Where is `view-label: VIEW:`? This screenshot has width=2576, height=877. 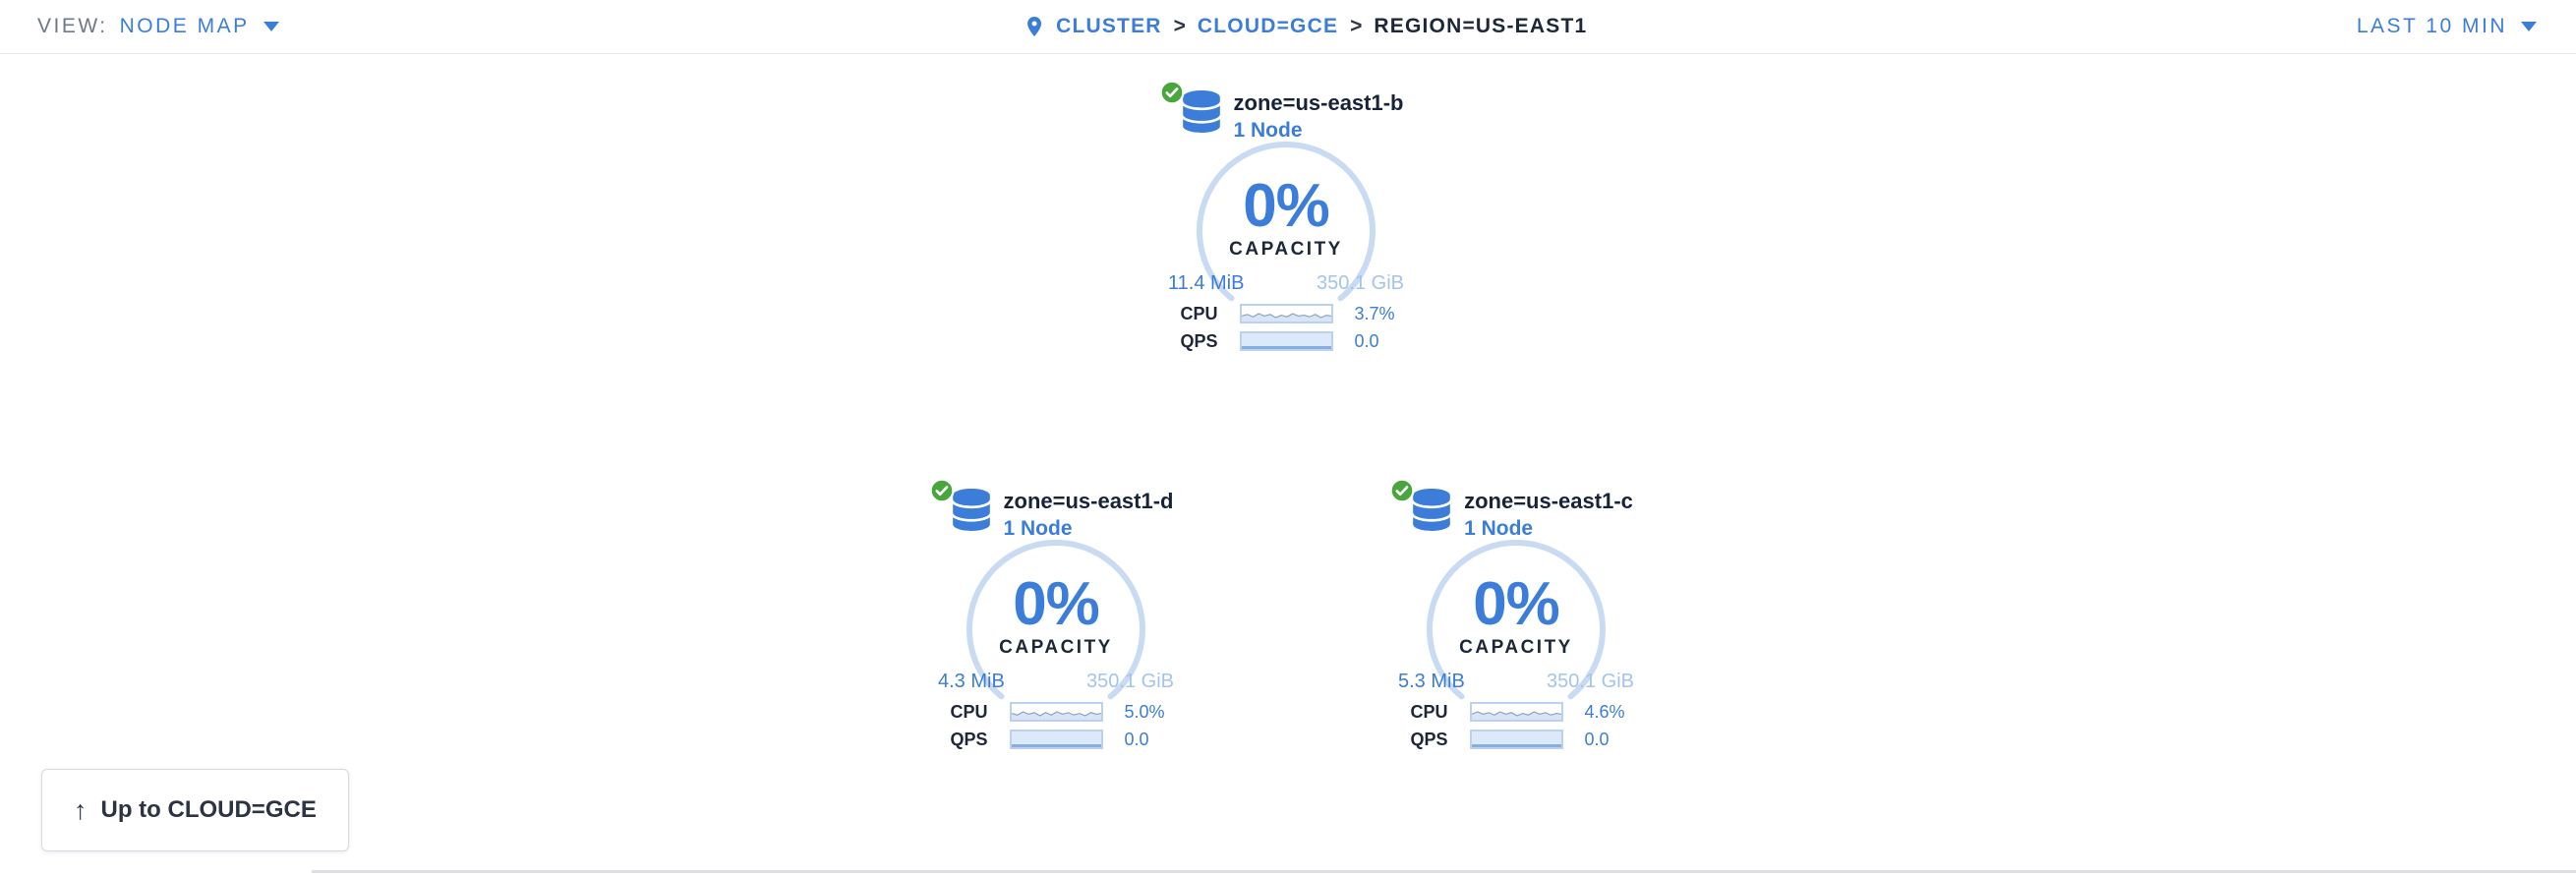
view-label: VIEW: is located at coordinates (72, 26).